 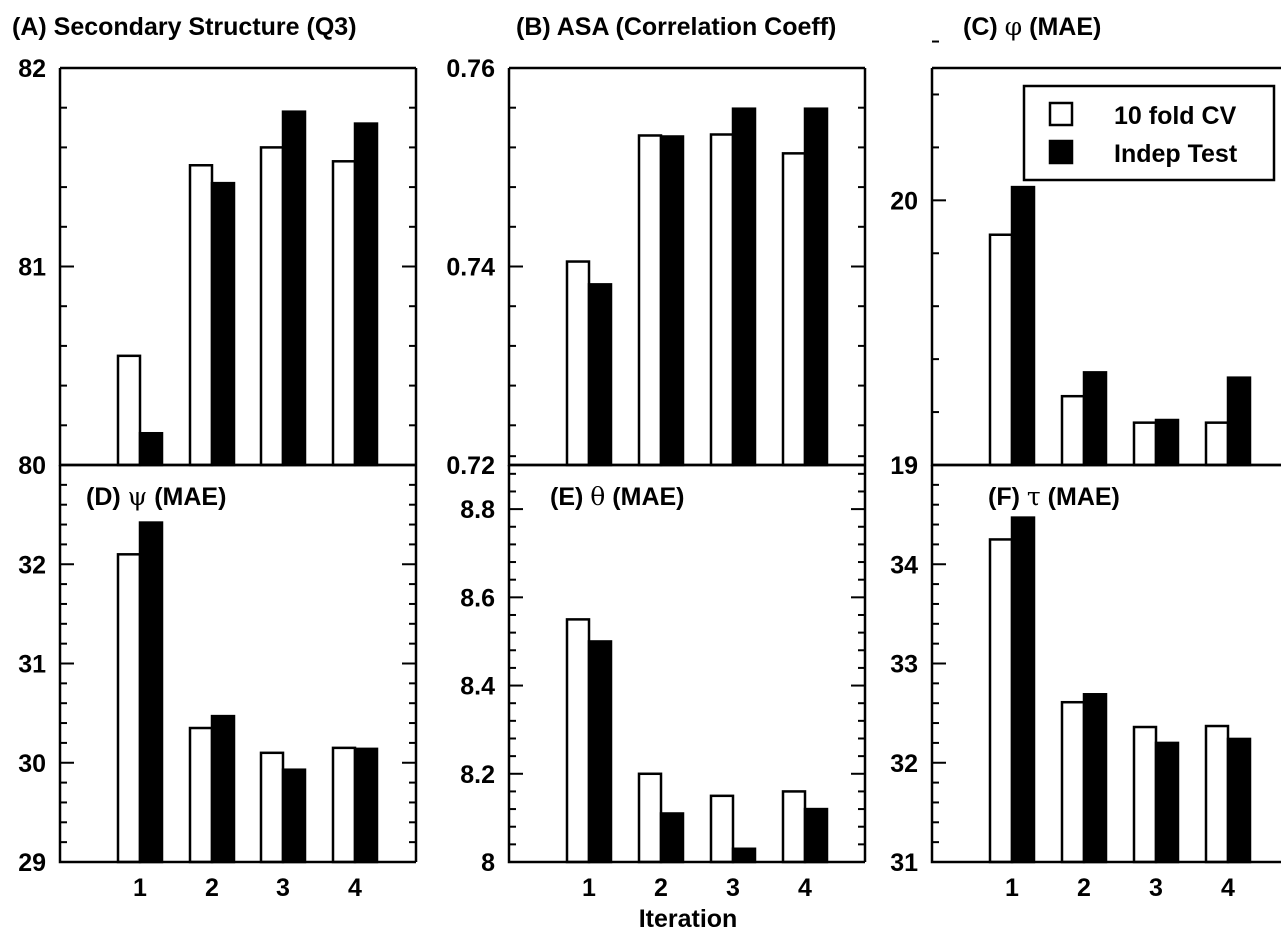 What do you see at coordinates (904, 466) in the screenshot?
I see `y-tick-label-c: 19` at bounding box center [904, 466].